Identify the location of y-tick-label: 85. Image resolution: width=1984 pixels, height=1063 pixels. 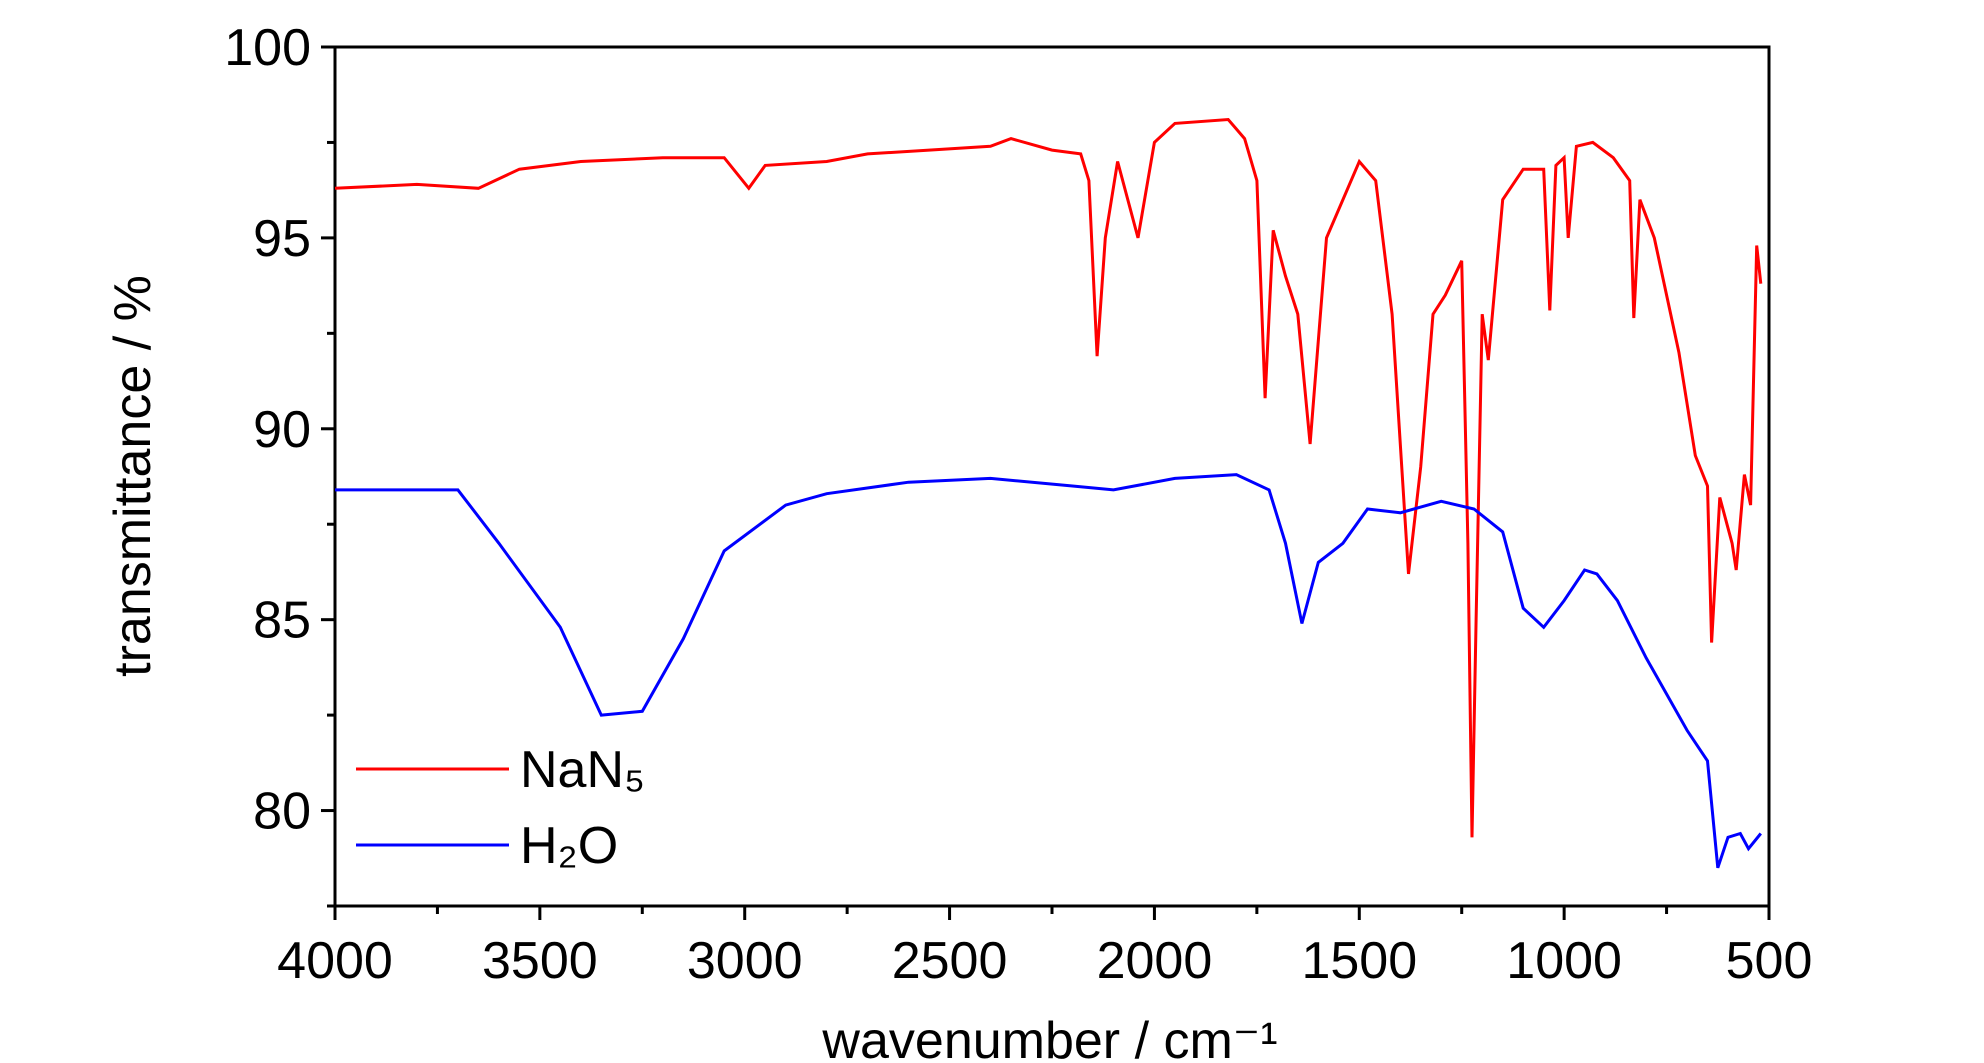
(282, 621).